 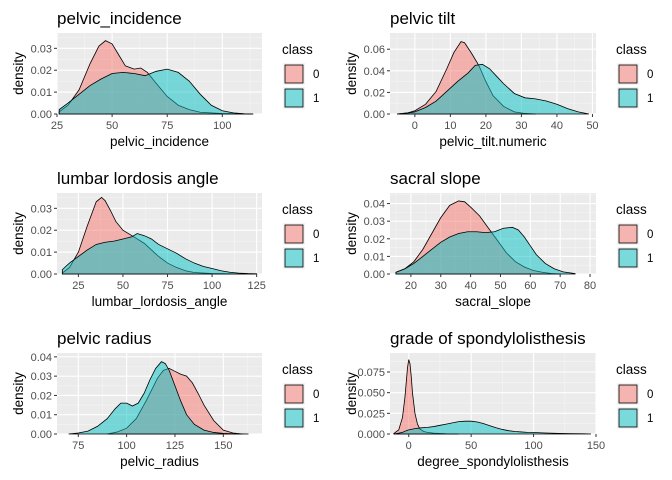 What do you see at coordinates (422, 18) in the screenshot?
I see `chart-title: pelvic tilt` at bounding box center [422, 18].